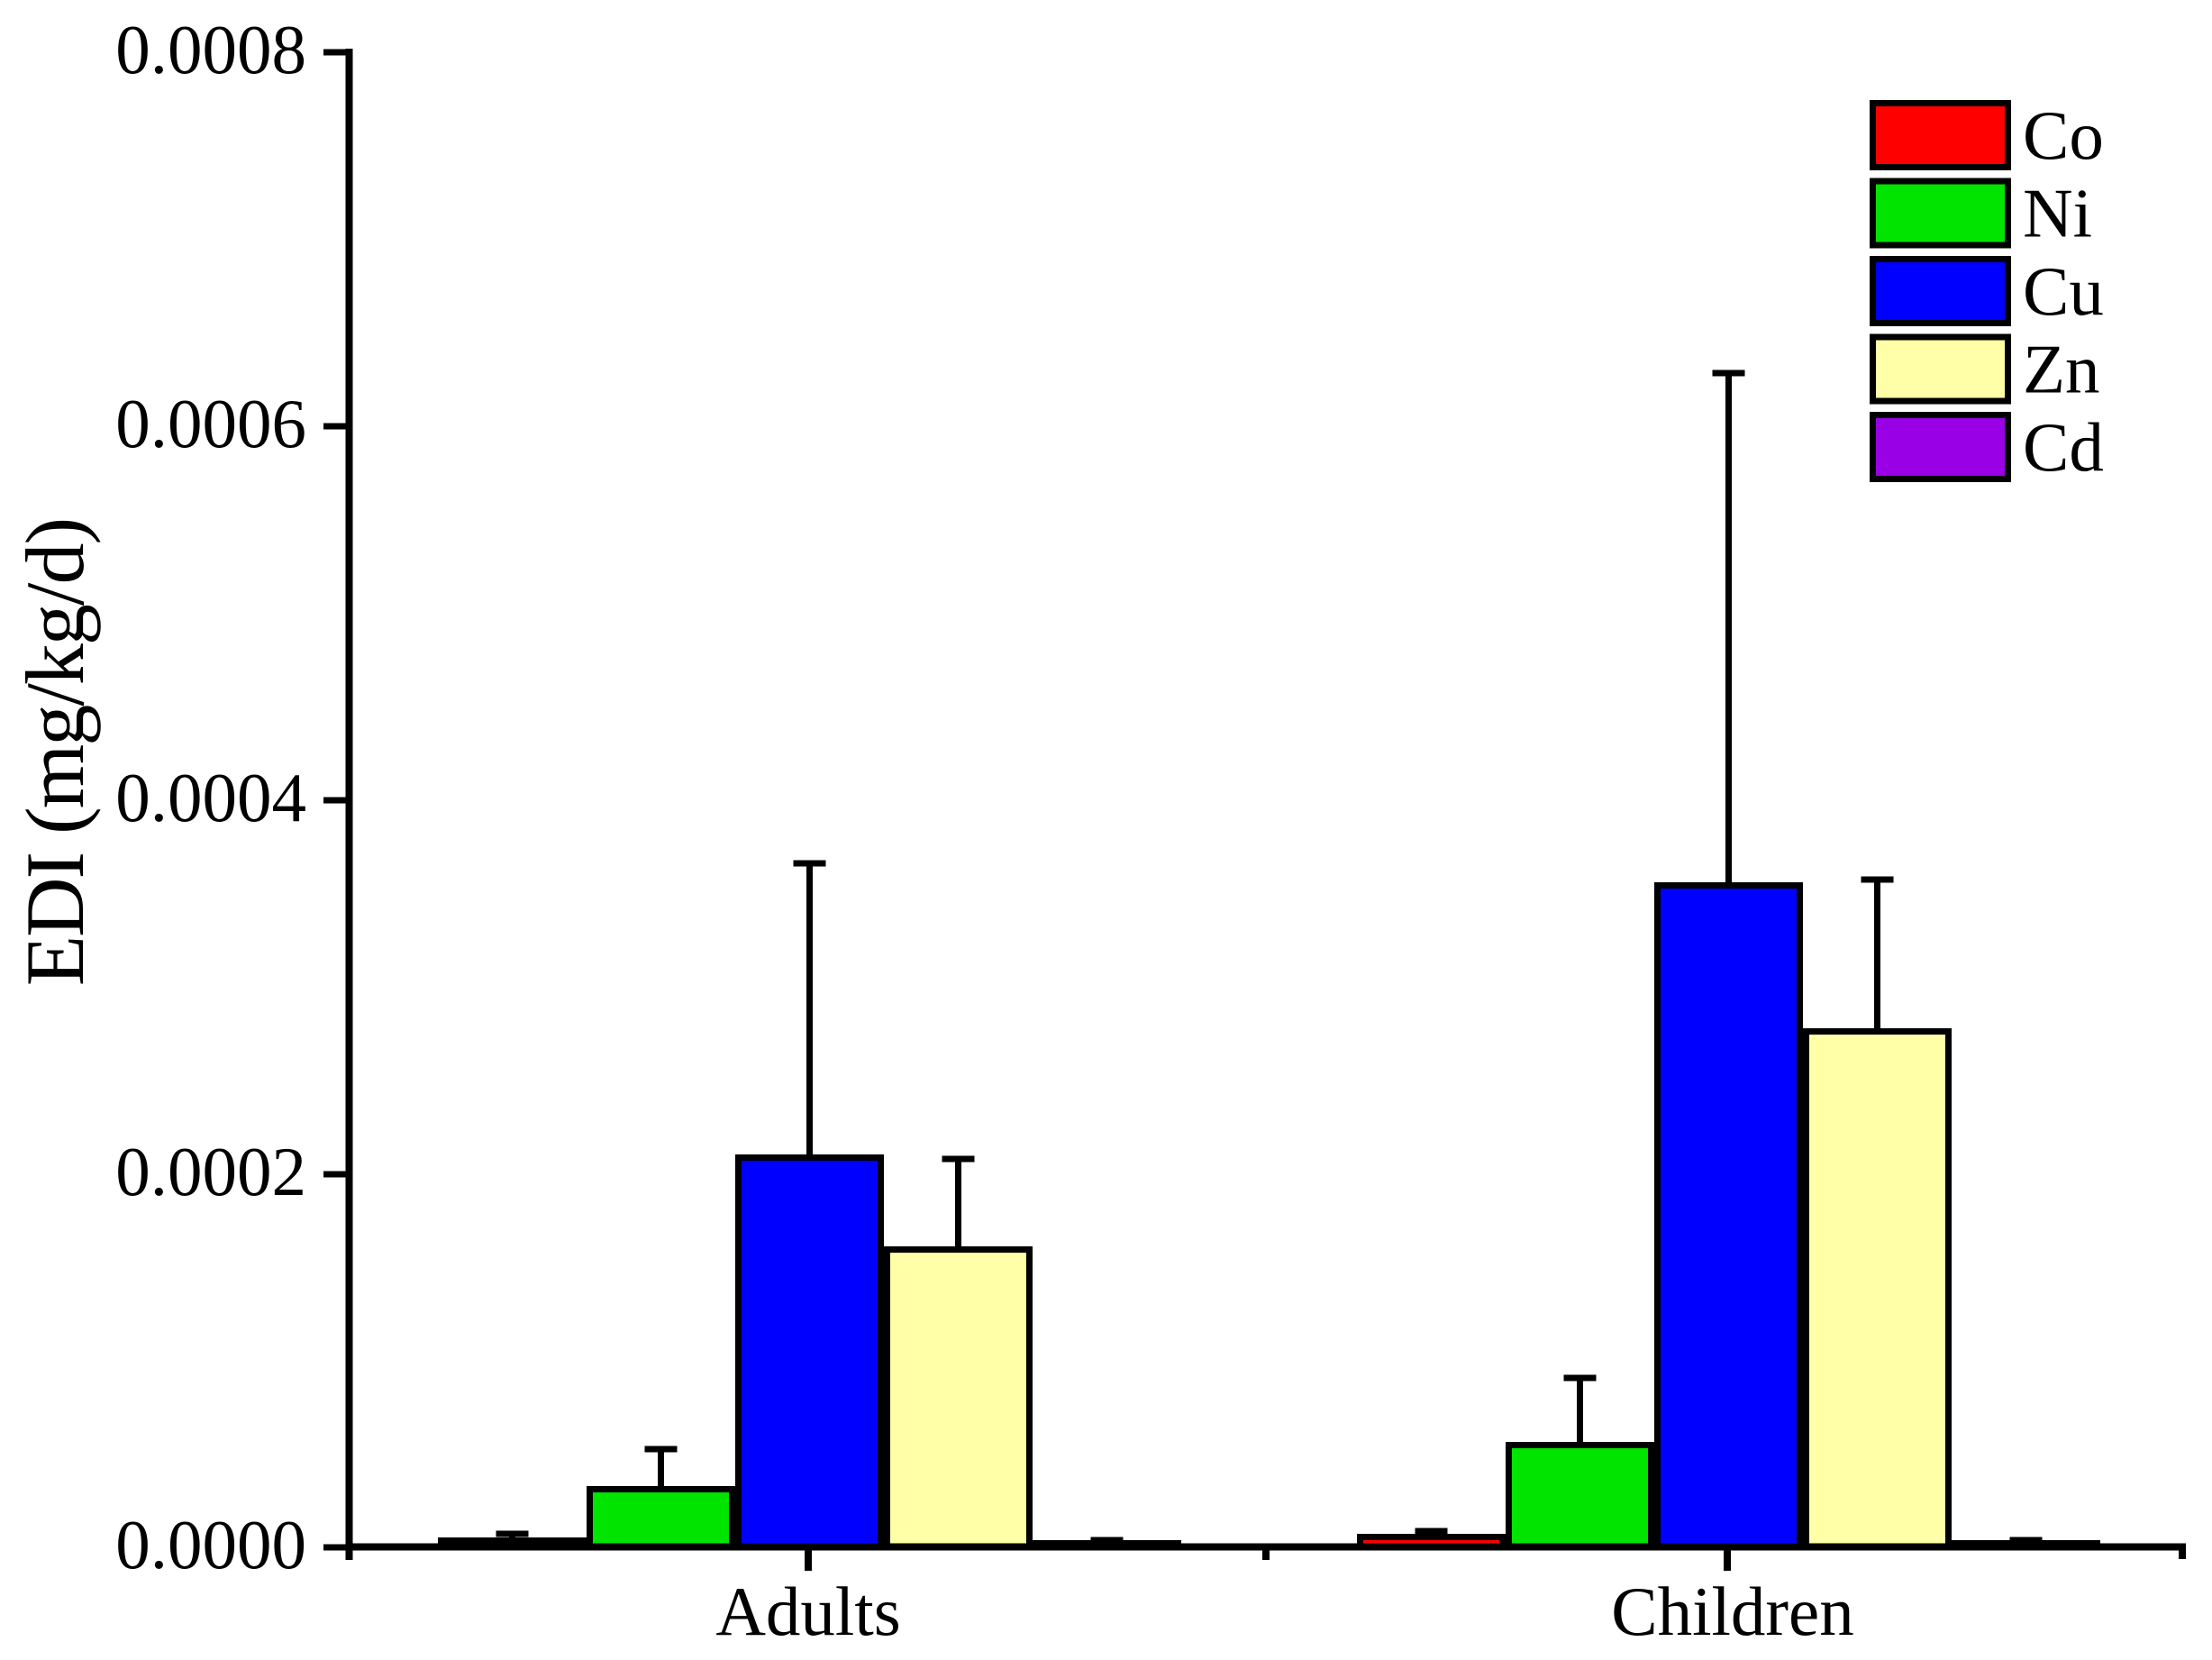 The width and height of the screenshot is (2212, 1660). Describe the element at coordinates (210, 1171) in the screenshot. I see `svg-text: 0.0002` at that location.